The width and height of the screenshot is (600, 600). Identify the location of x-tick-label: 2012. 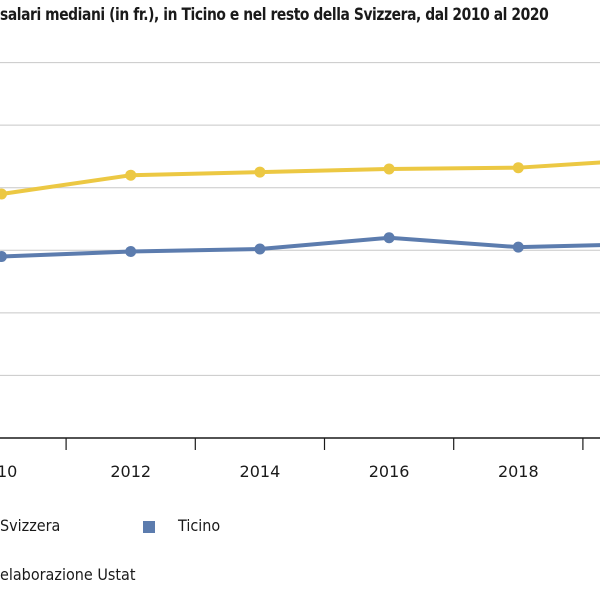
(130, 471).